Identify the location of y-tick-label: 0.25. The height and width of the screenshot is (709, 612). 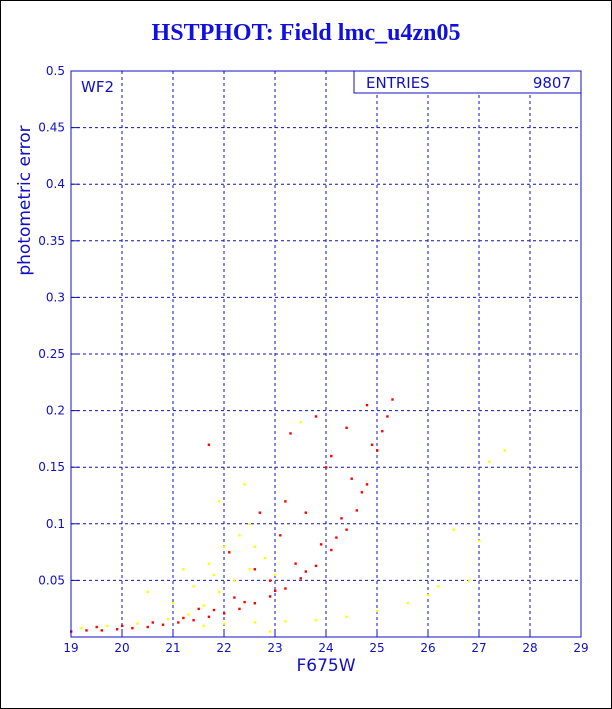
(51, 354).